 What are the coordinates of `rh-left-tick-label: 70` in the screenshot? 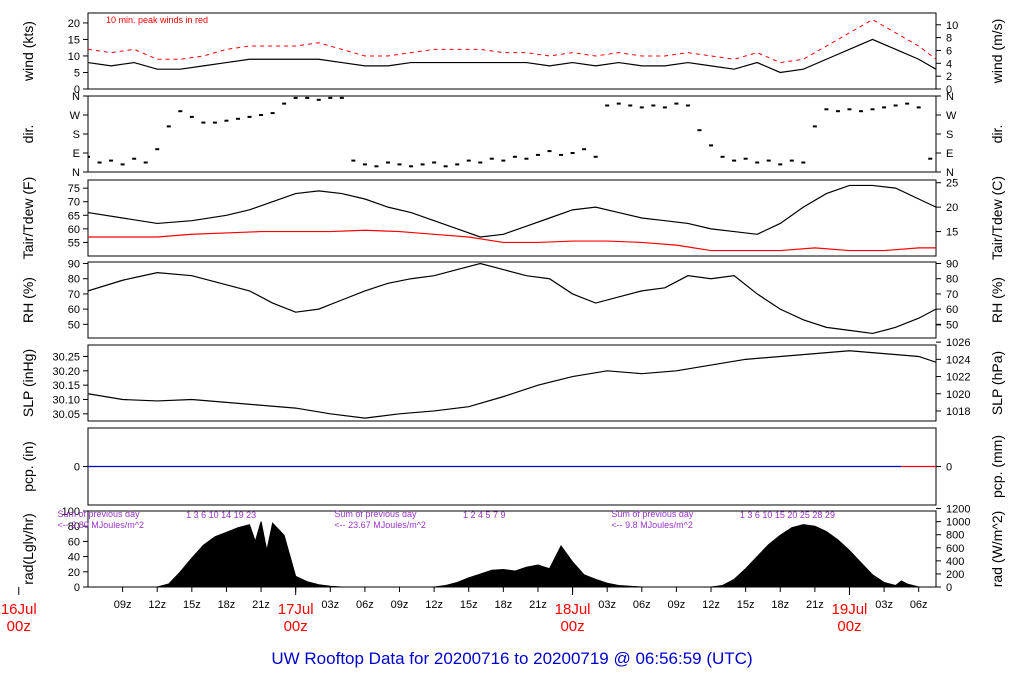 It's located at (74, 295).